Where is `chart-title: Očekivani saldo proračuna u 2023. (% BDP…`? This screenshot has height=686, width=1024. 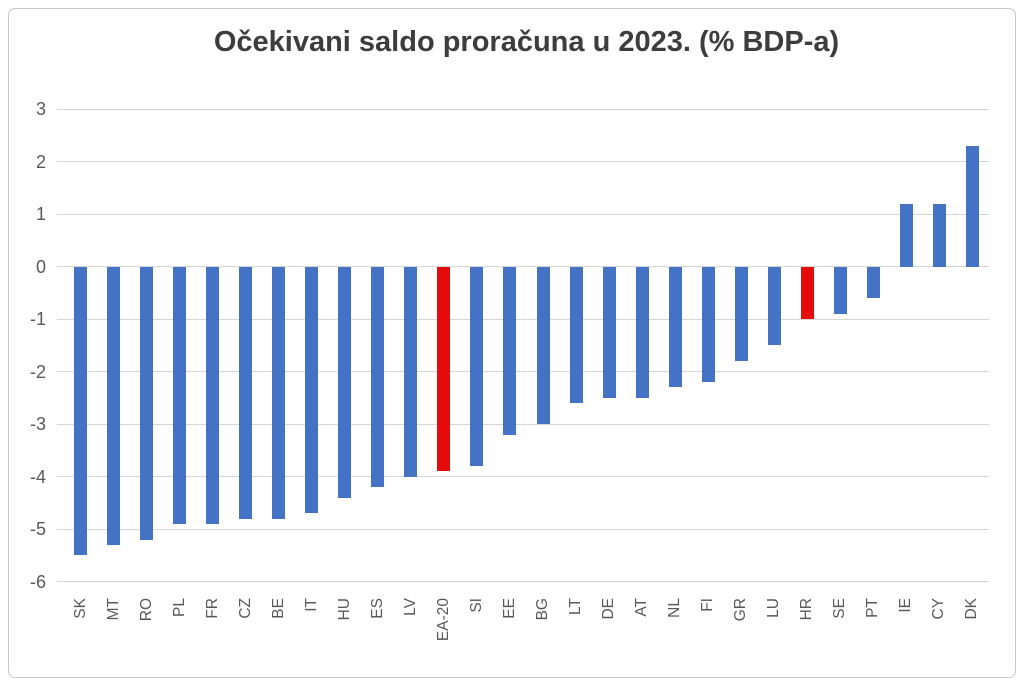
chart-title: Očekivani saldo proračuna u 2023. (% BDP… is located at coordinates (526, 42).